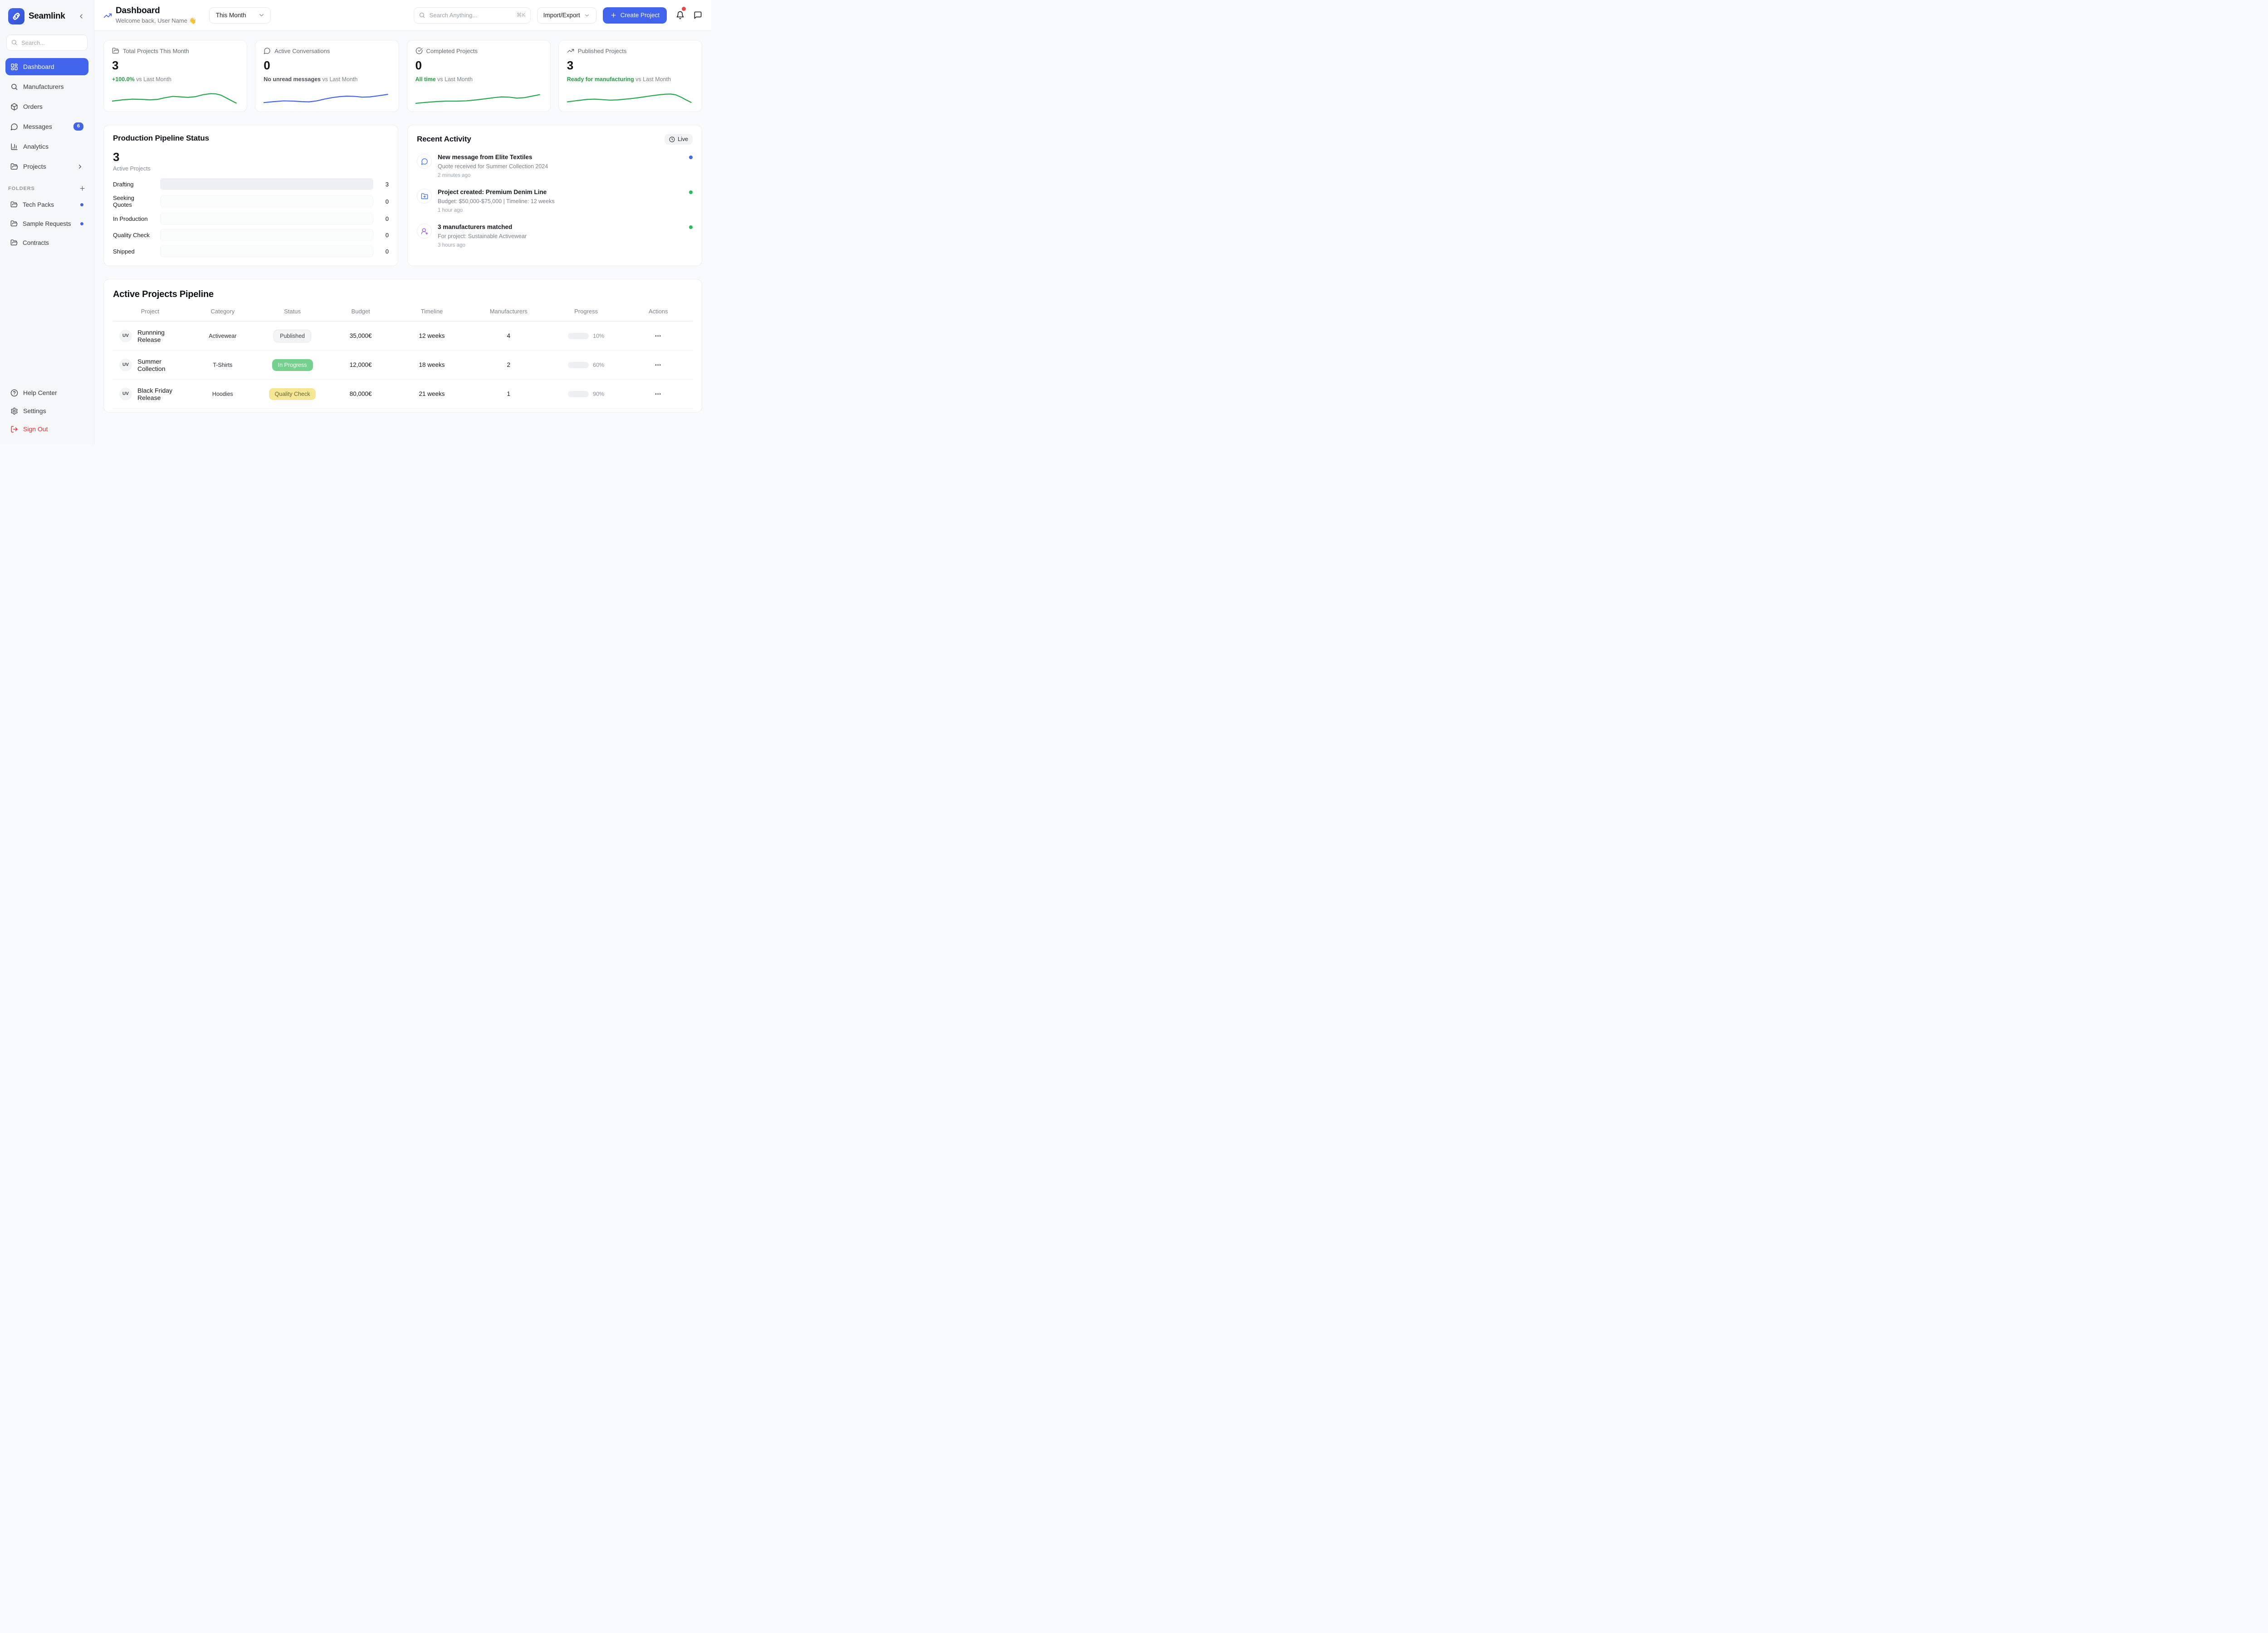 This screenshot has width=2268, height=1633. Describe the element at coordinates (82, 204) in the screenshot. I see `unread-dot` at that location.